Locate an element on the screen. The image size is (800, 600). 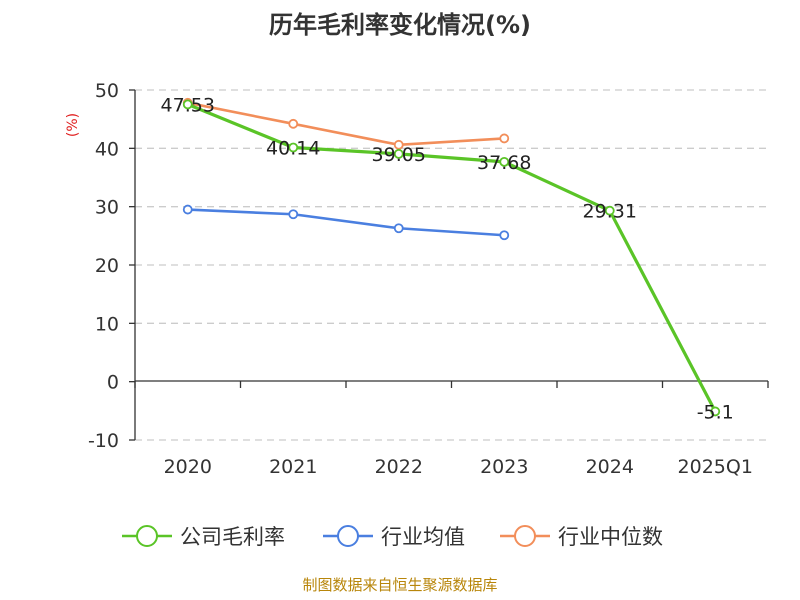
data-label: 47.53 is located at coordinates (188, 105).